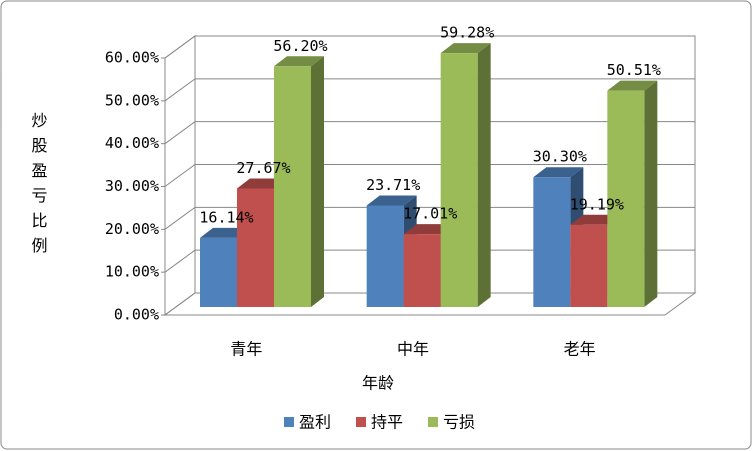  I want to click on x-tick-label: 青年, so click(246, 349).